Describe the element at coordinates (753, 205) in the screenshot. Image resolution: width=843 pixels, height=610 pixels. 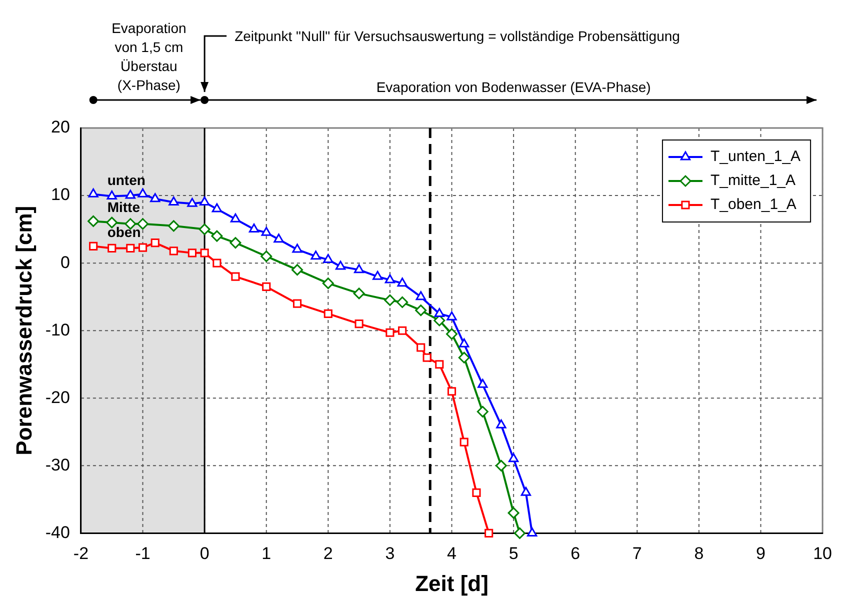
I see `legend-label: T_oben_1_A` at that location.